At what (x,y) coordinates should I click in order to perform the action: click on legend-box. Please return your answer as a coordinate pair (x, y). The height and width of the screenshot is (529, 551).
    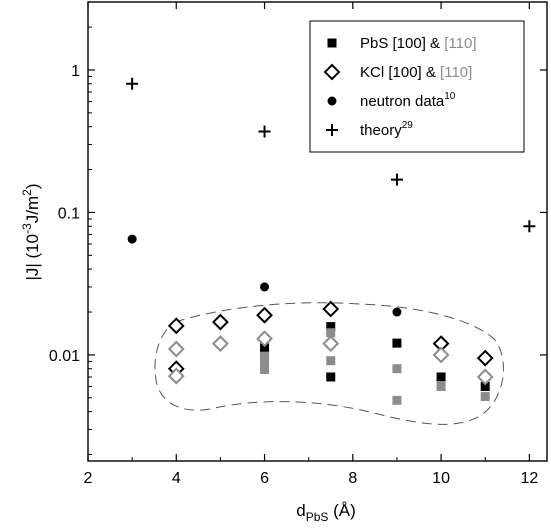
    Looking at the image, I should click on (417, 86).